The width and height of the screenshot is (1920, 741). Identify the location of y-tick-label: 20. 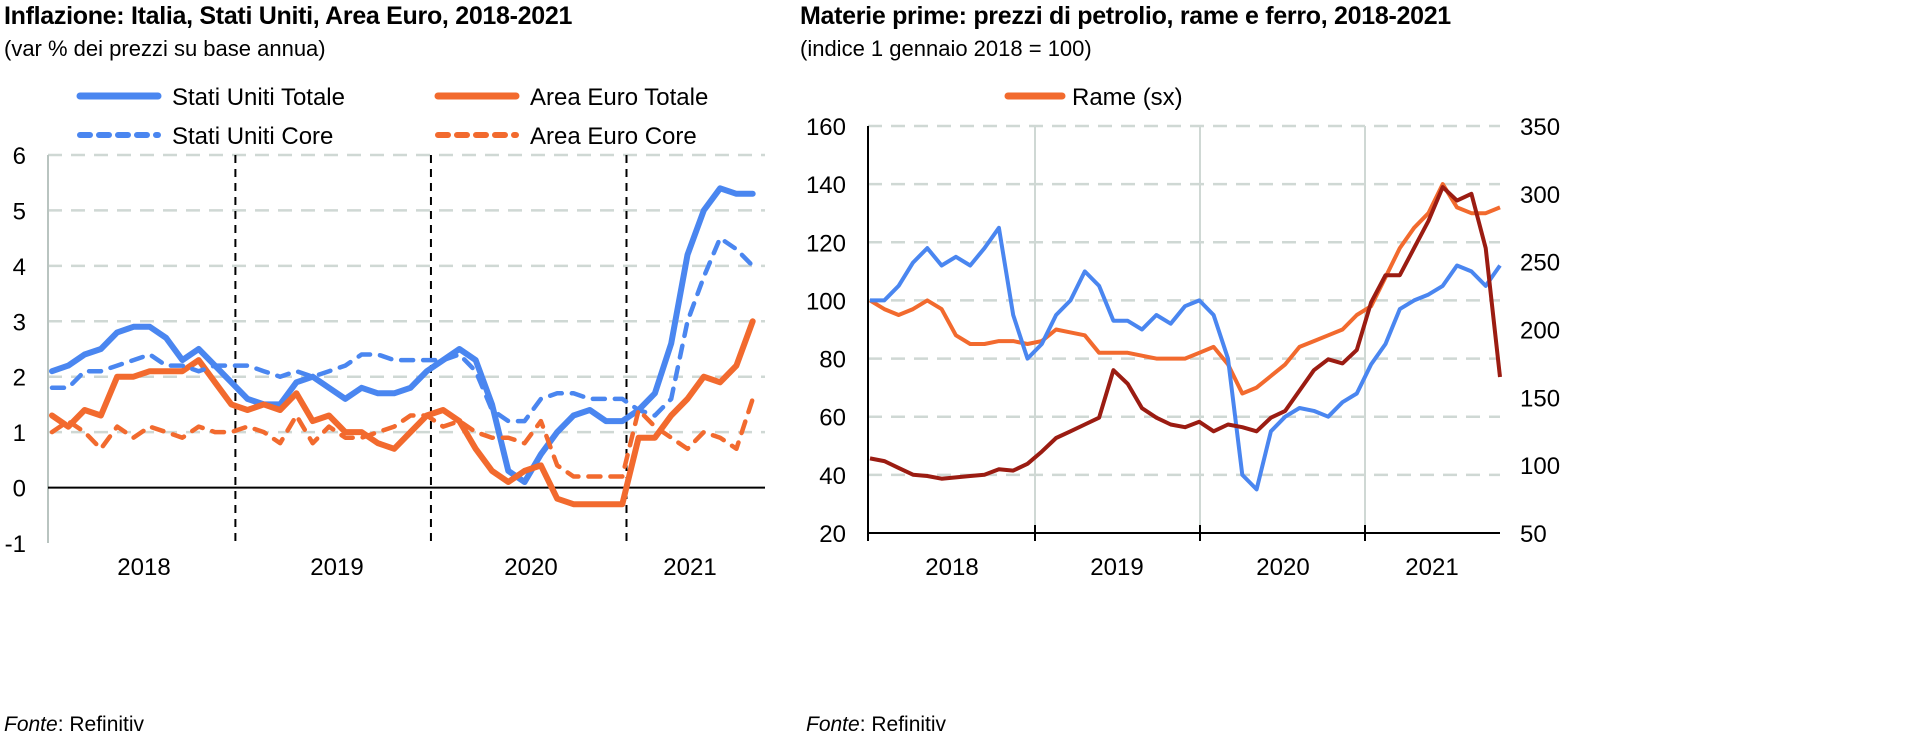
(832, 534).